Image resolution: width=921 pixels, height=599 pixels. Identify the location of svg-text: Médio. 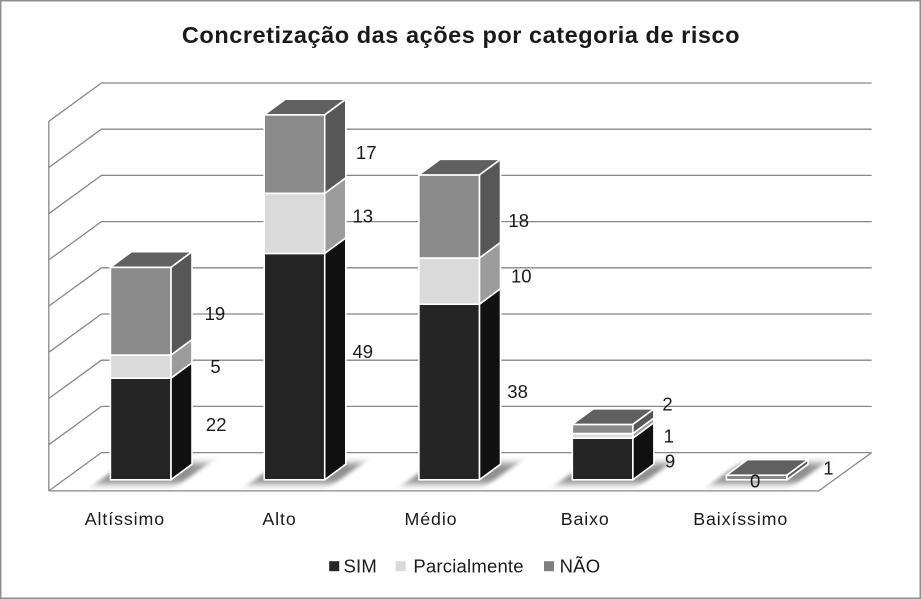
(431, 519).